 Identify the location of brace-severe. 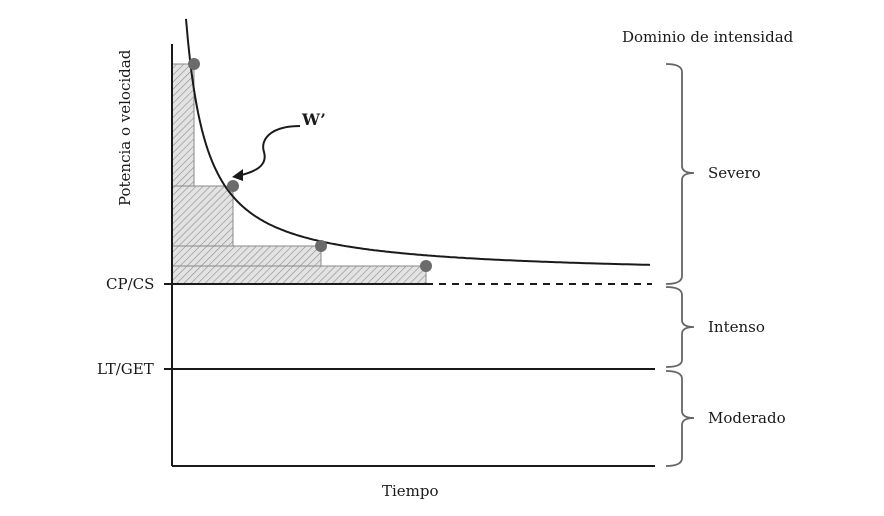
(680, 174).